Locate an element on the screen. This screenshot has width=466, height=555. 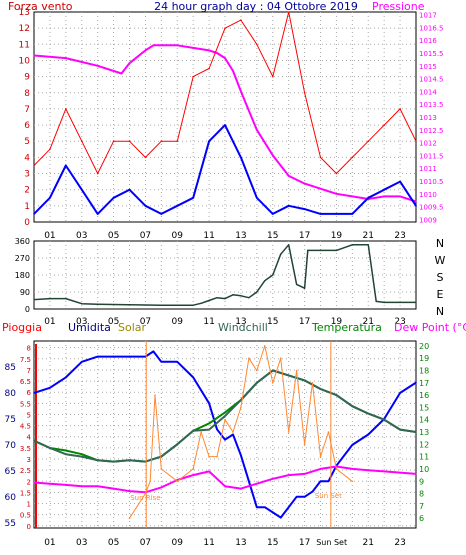
x-tick-label: 07 is located at coordinates (145, 543).